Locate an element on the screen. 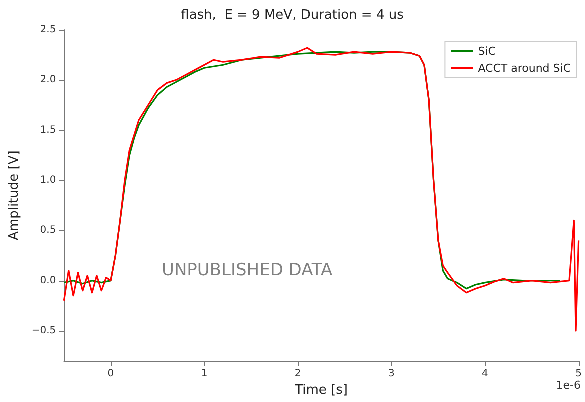  y-tick-label: 0.5 is located at coordinates (48, 230).